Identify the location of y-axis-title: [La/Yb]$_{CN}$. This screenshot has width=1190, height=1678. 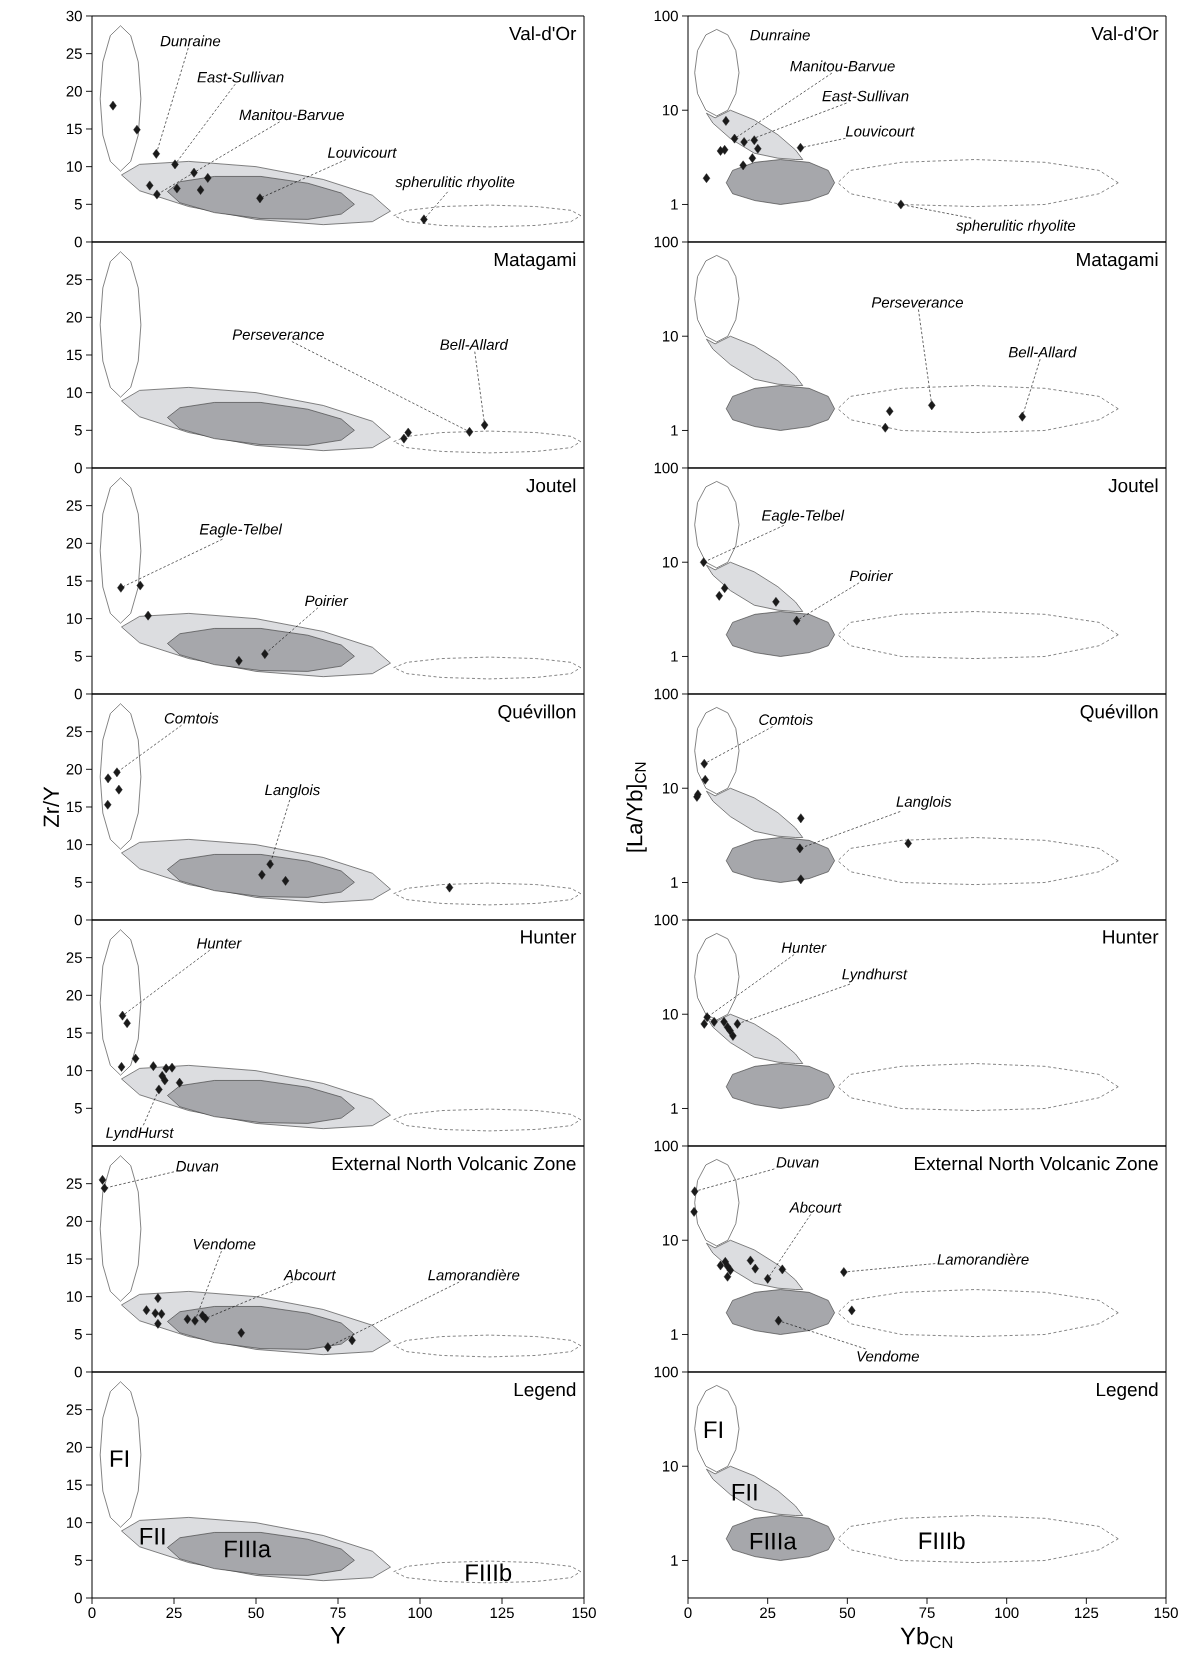
(636, 807).